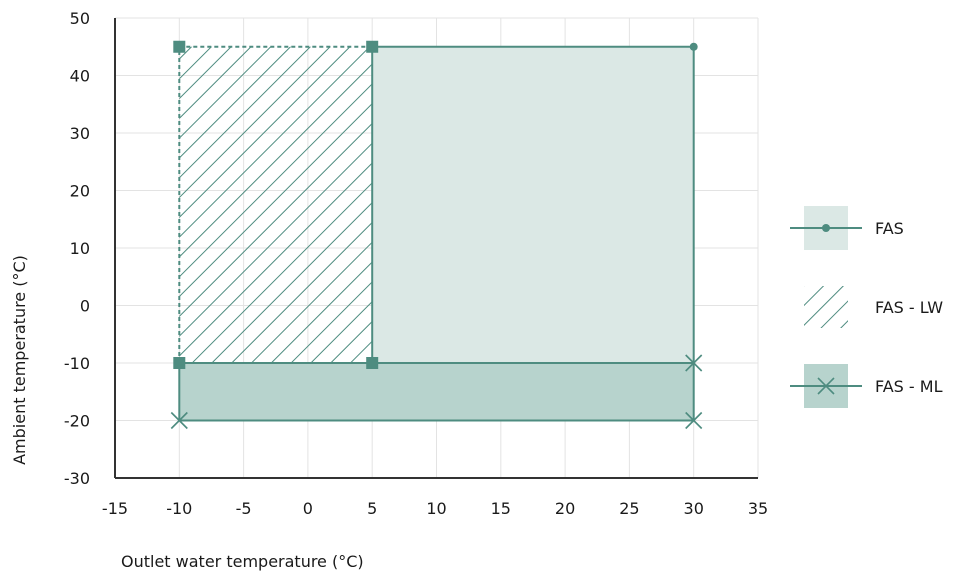 The width and height of the screenshot is (954, 574). I want to click on area-fas-ml, so click(436, 392).